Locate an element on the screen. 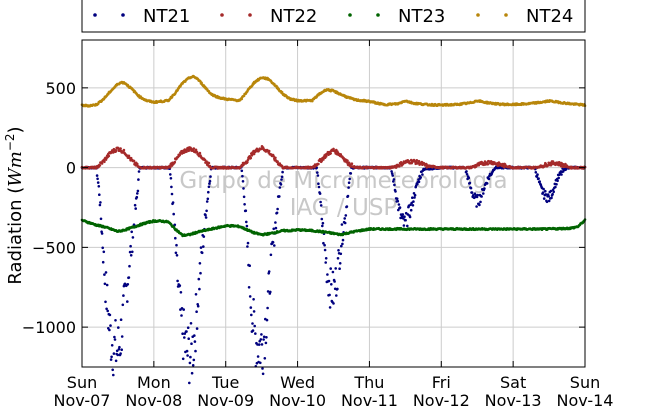  legend-box is located at coordinates (333, 16).